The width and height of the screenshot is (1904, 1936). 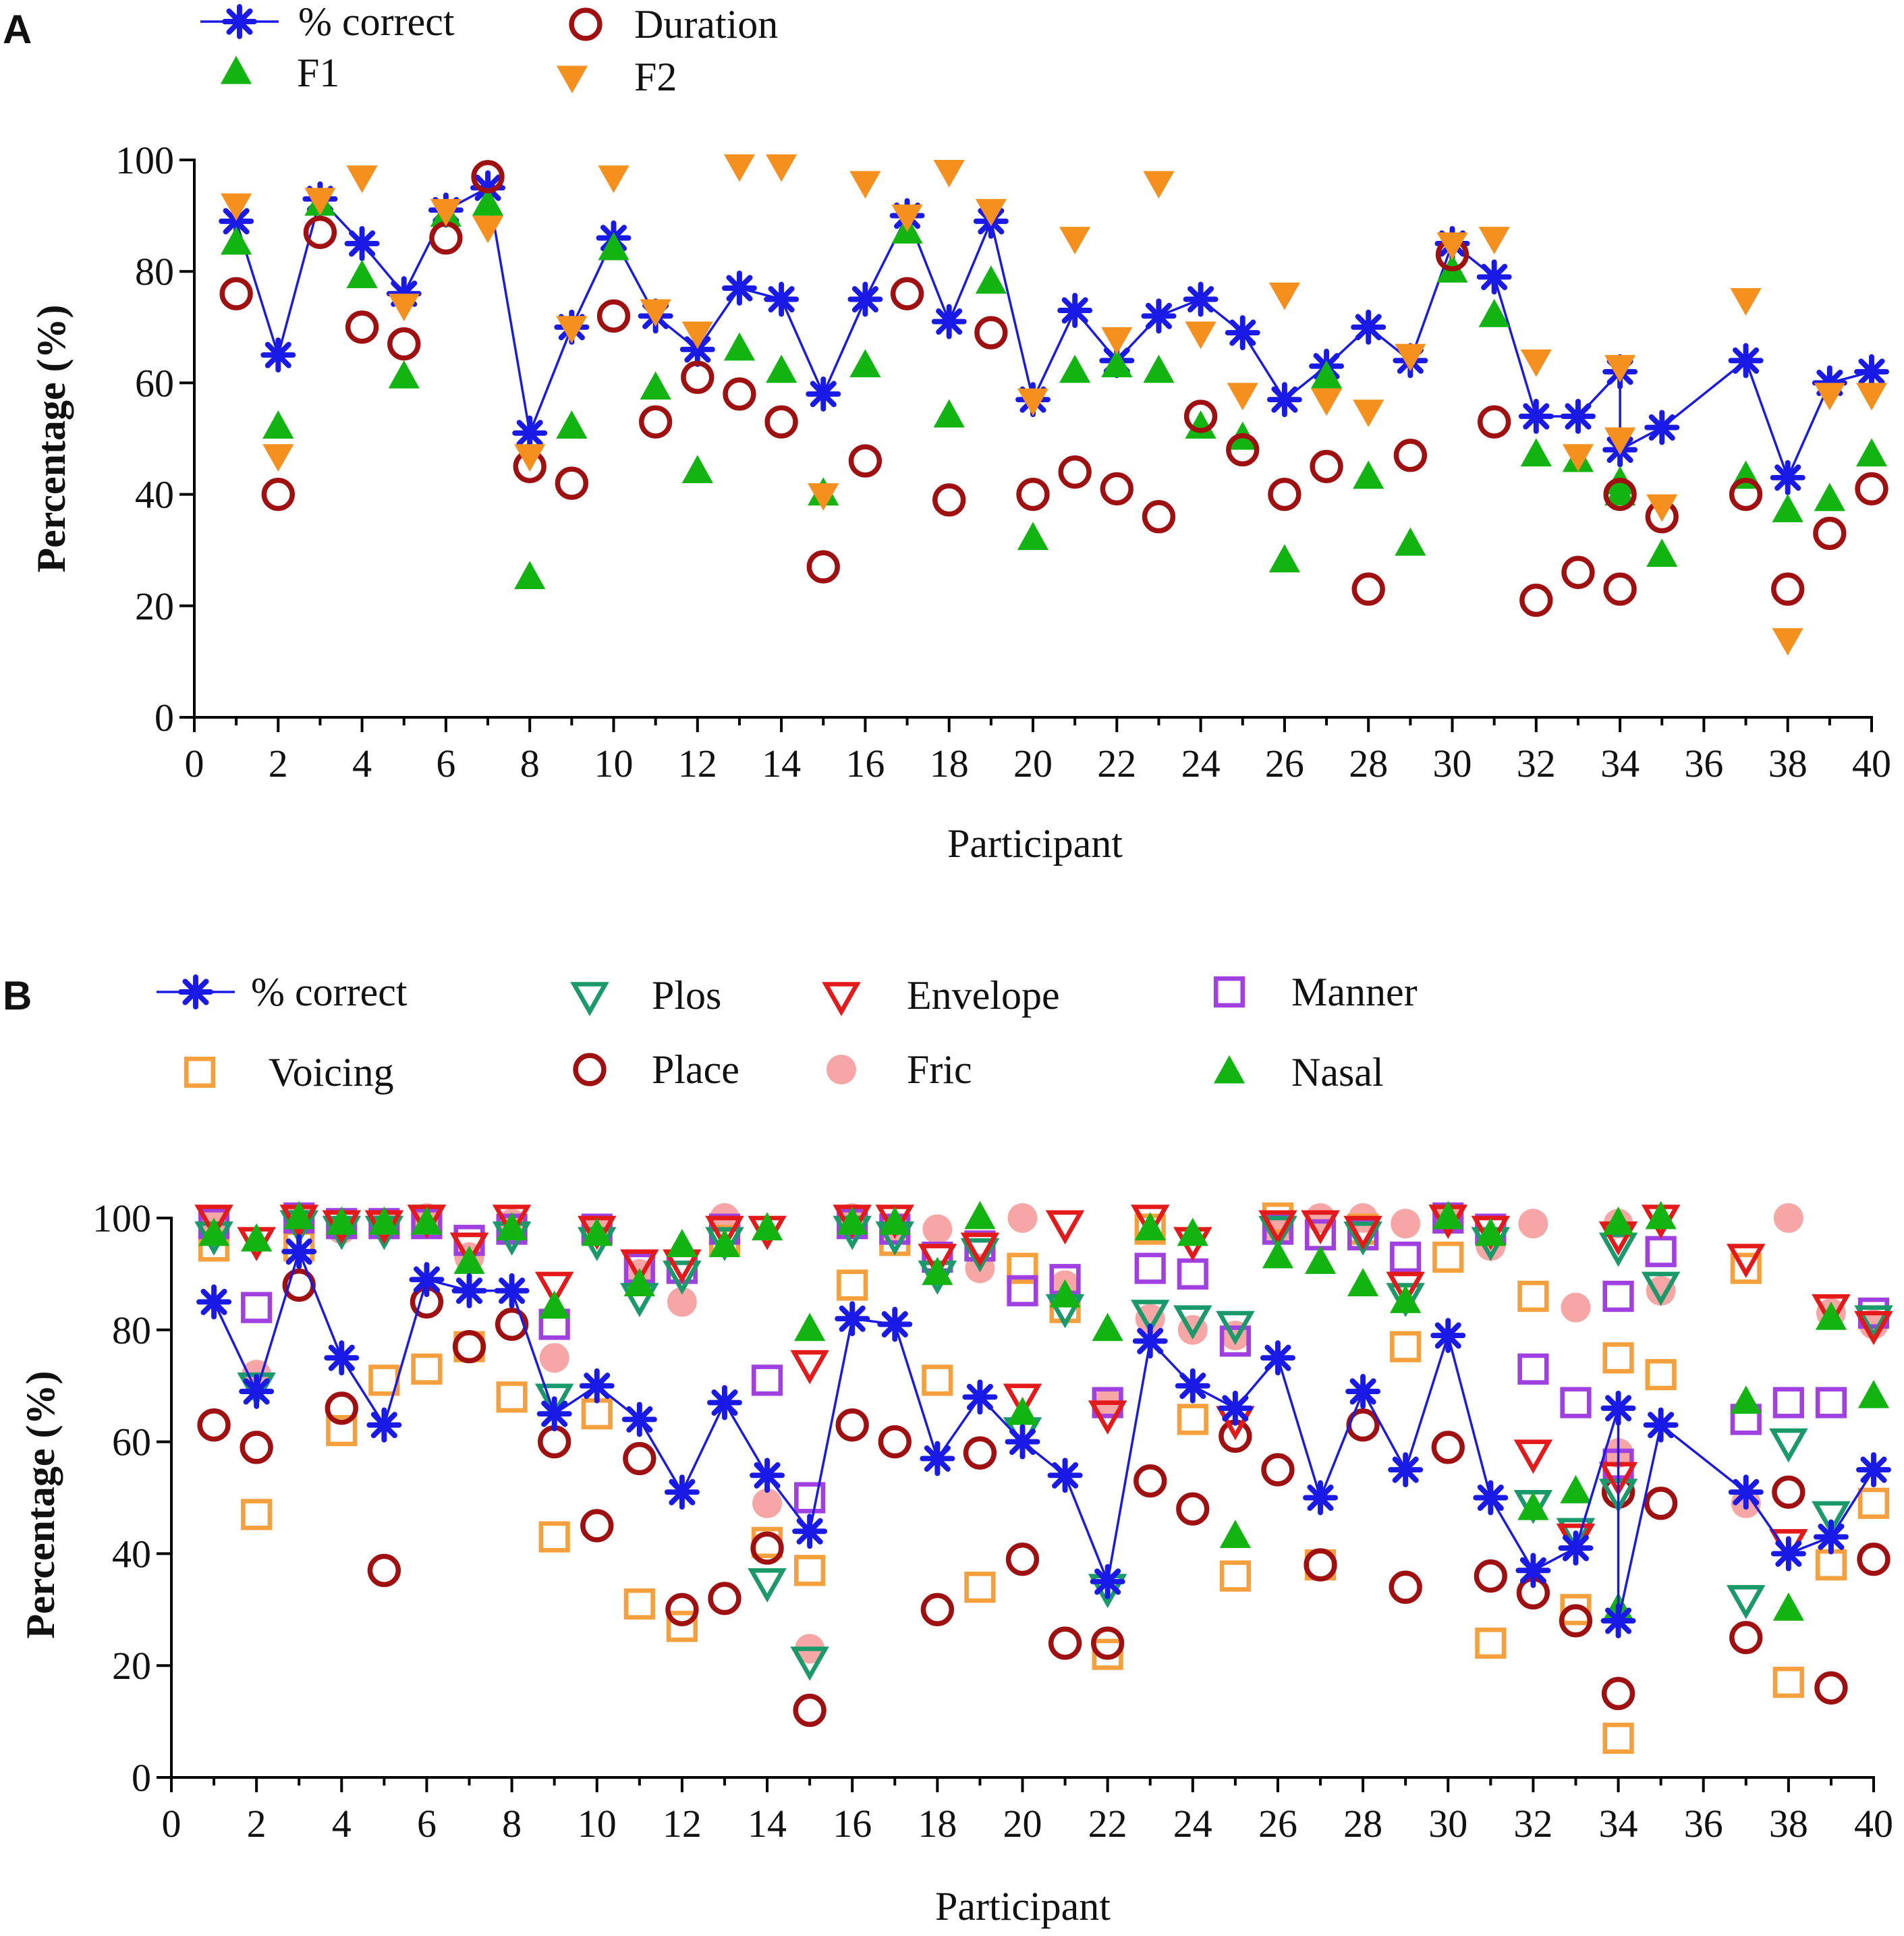 What do you see at coordinates (1703, 1824) in the screenshot?
I see `x-tick-label: 36` at bounding box center [1703, 1824].